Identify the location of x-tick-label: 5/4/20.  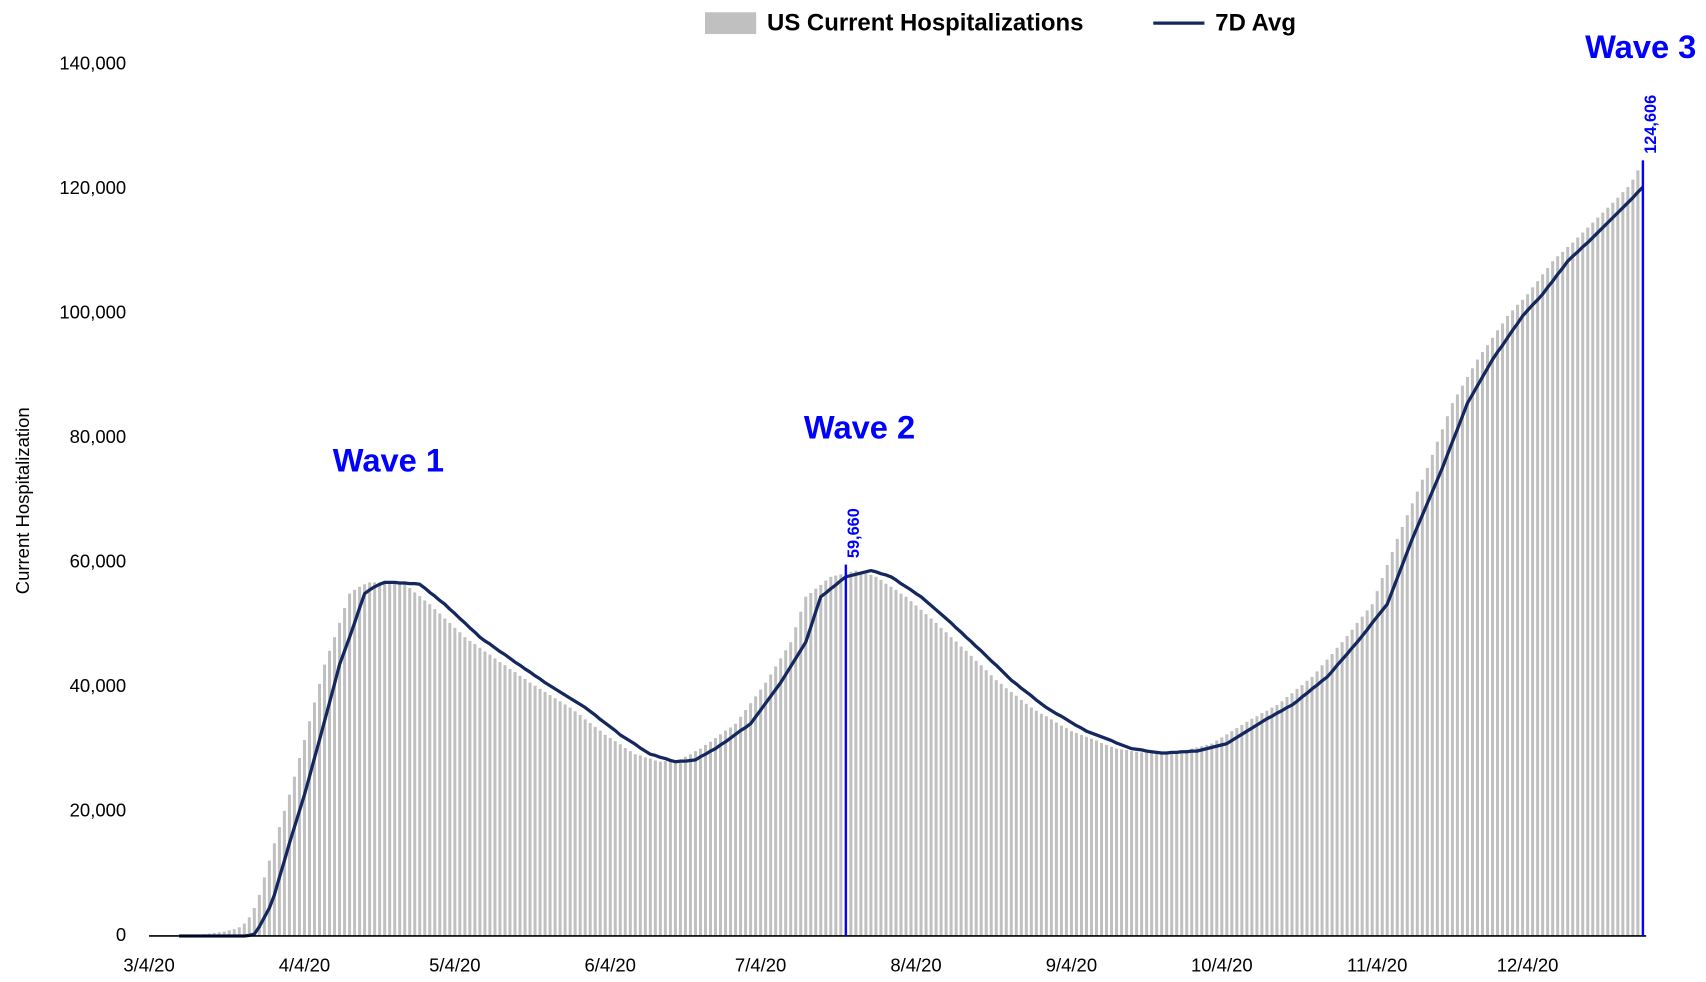
(454, 964).